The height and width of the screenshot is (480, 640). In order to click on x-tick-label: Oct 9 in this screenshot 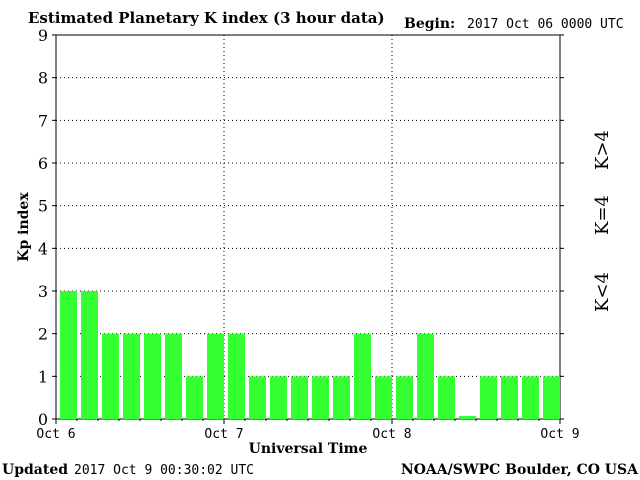, I will do `click(559, 434)`.